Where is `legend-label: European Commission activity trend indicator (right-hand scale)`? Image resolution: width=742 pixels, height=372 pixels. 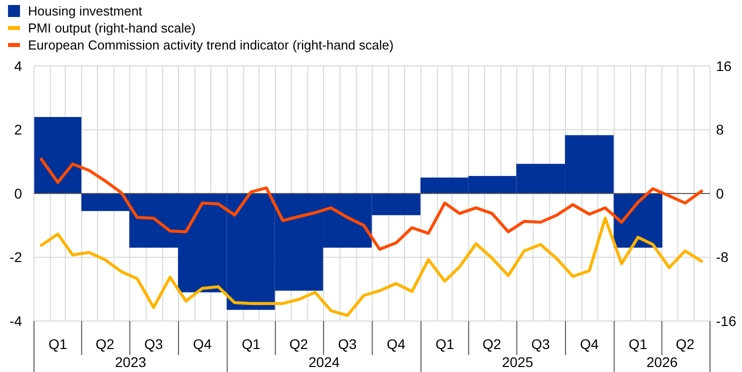
legend-label: European Commission activity trend indicator (right-hand scale) is located at coordinates (211, 45).